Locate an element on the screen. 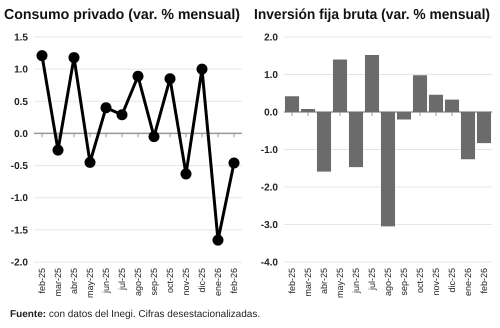 This screenshot has height=328, width=500. y-tick-label: 0.5 is located at coordinates (21, 102).